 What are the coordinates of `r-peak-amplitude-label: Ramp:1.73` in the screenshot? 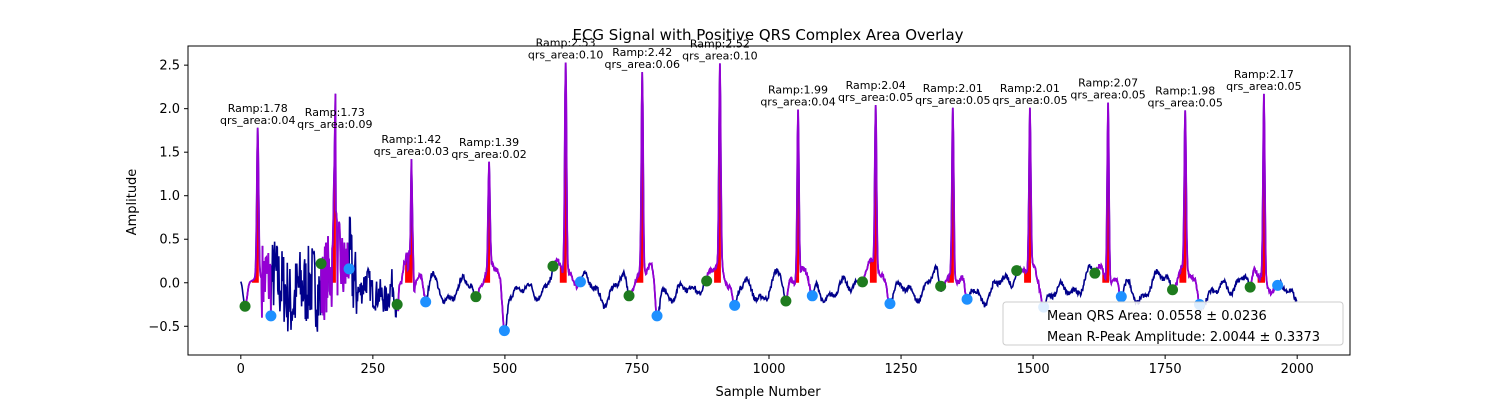 It's located at (335, 112).